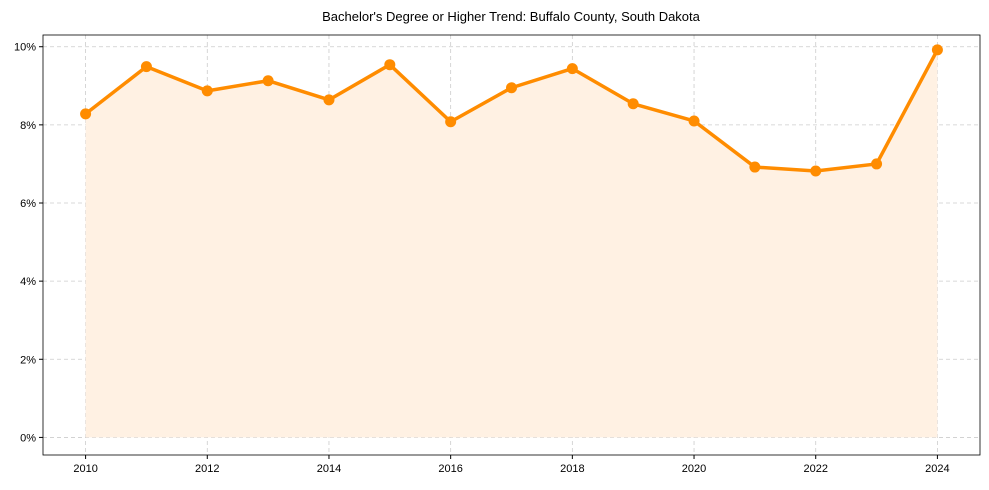 Image resolution: width=989 pixels, height=490 pixels. I want to click on y-tick-label: 8%, so click(28, 126).